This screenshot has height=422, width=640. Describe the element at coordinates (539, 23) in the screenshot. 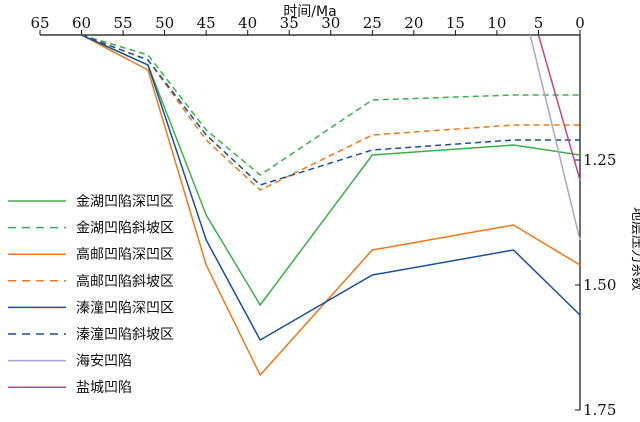

I see `x-tick-label: 5` at that location.